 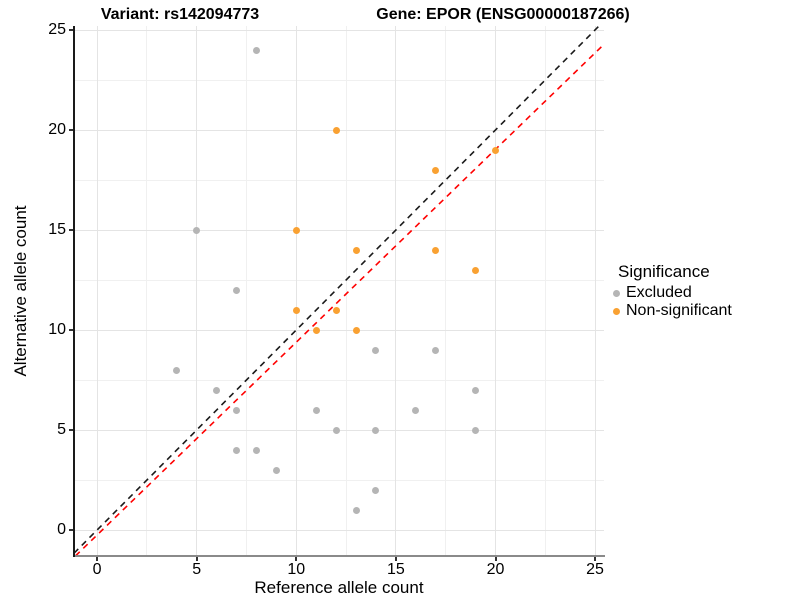 I want to click on legend-item-excluded: Excluded, so click(x=702, y=293).